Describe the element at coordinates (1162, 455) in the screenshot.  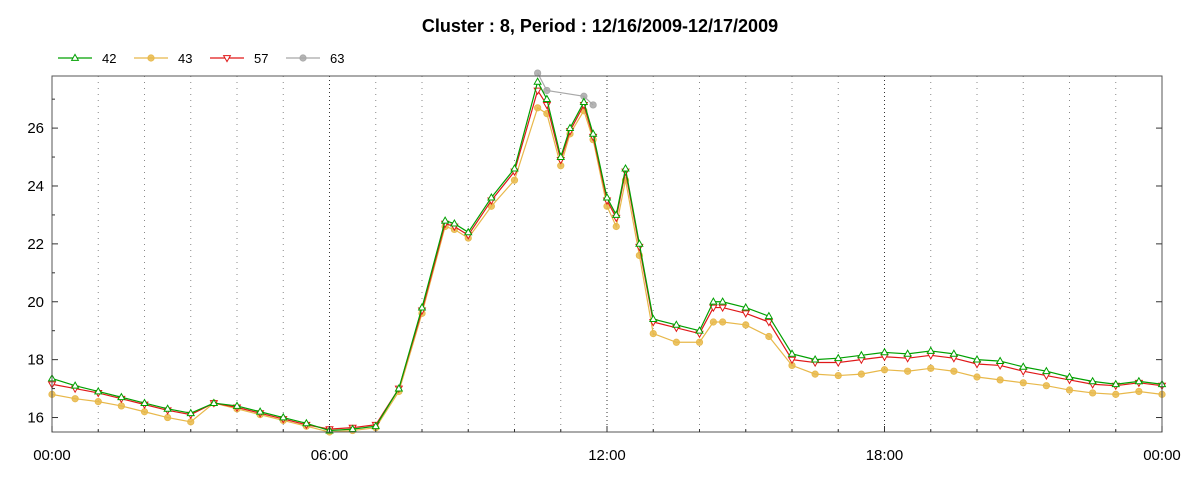
I see `x-tick-label: 00:00` at that location.